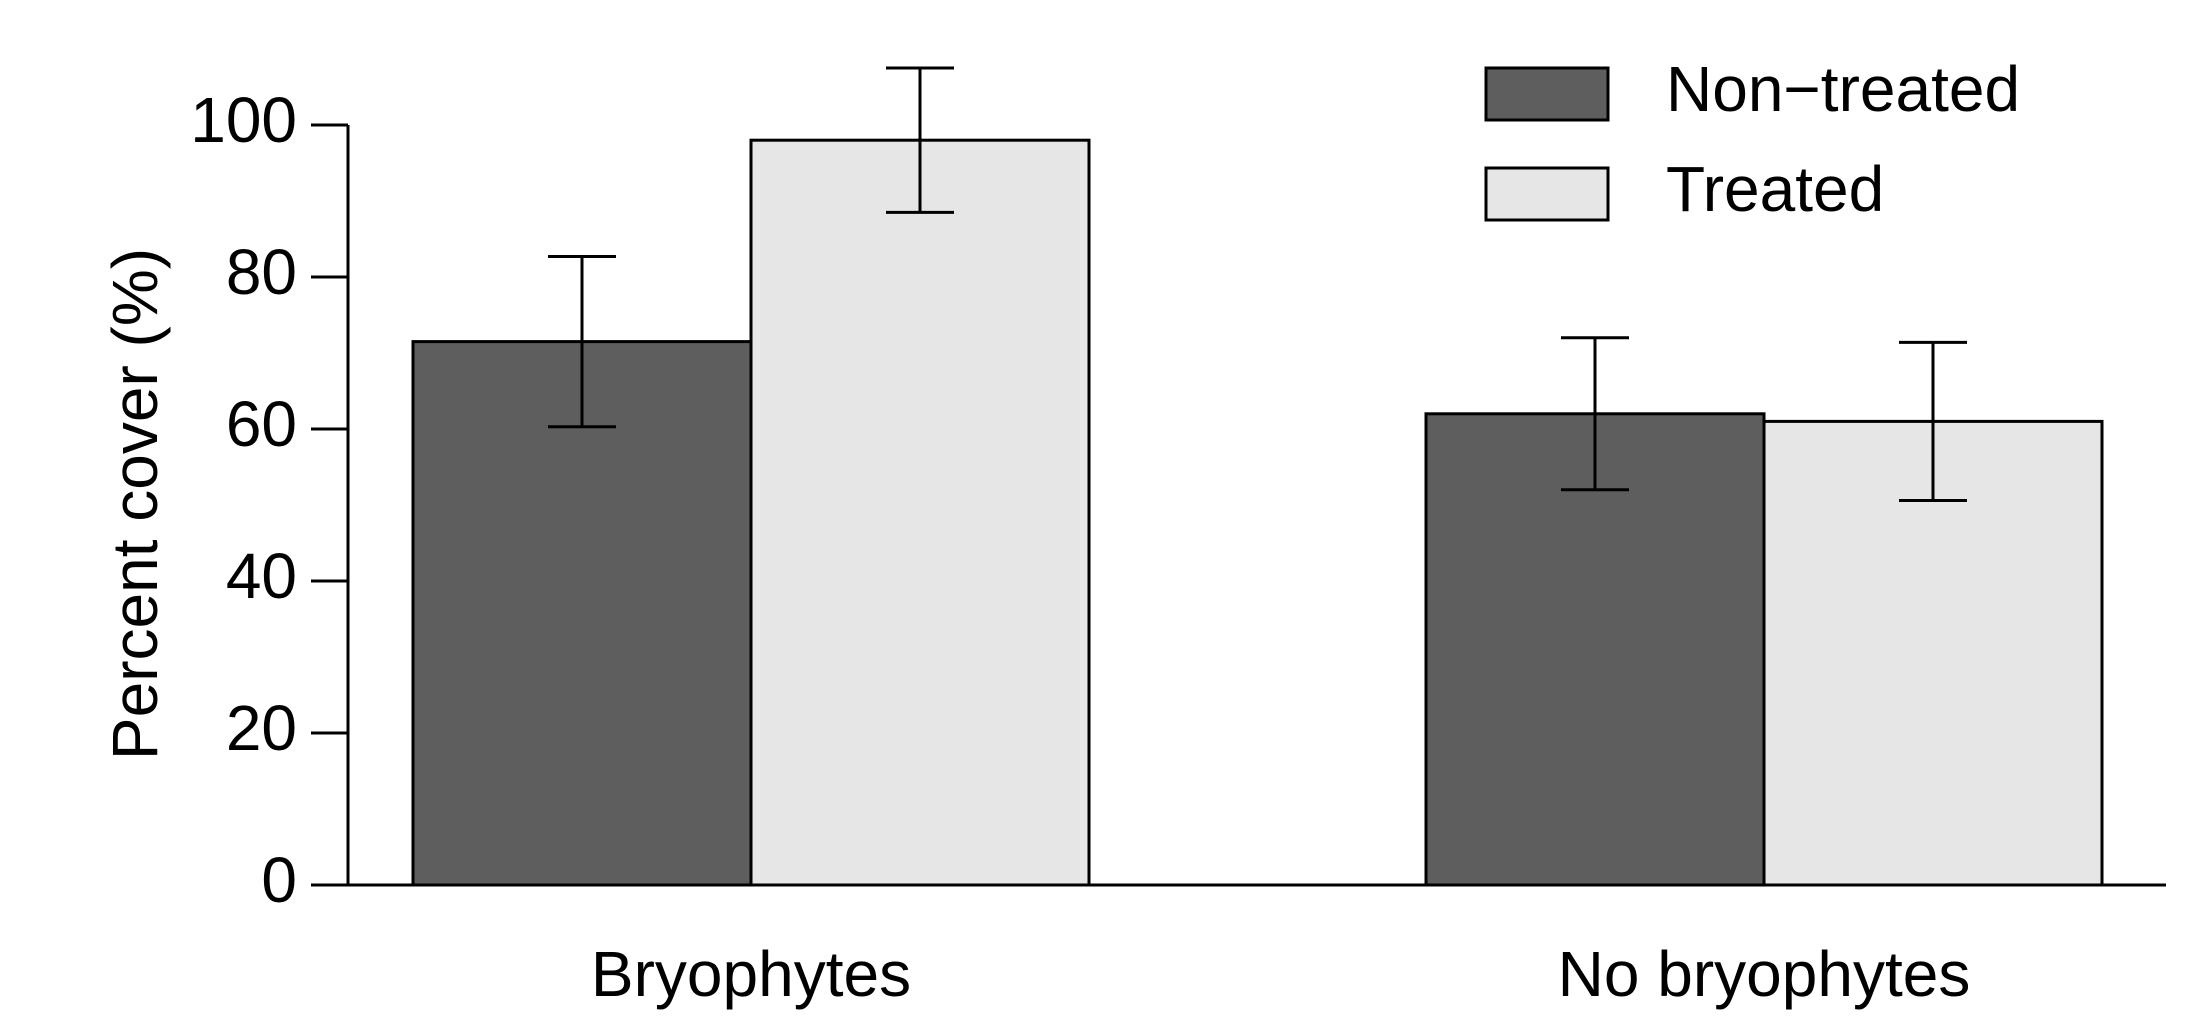  What do you see at coordinates (1764, 974) in the screenshot?
I see `x-category-label: No bryophytes` at bounding box center [1764, 974].